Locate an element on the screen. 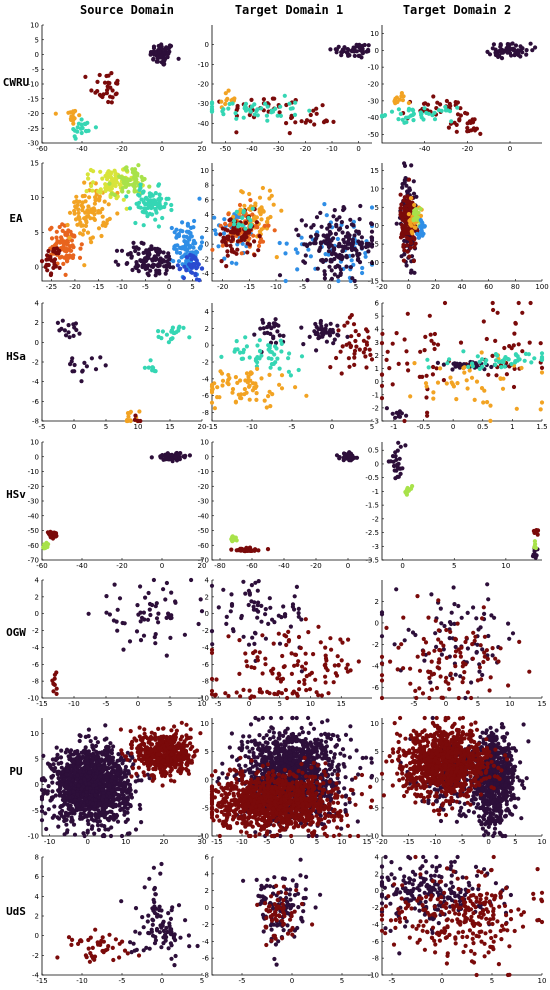 This screenshot has height=990, width=550. series-dark_red is located at coordinates (250, 549).